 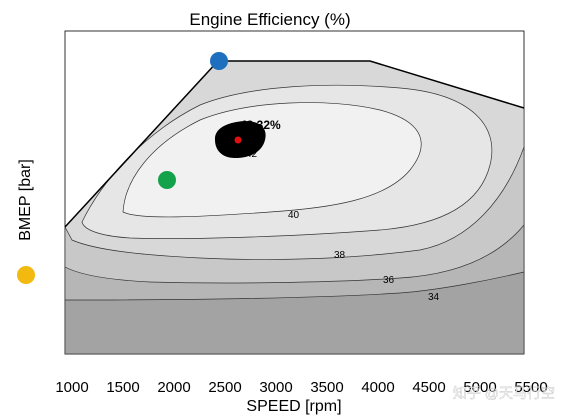 What do you see at coordinates (122, 387) in the screenshot?
I see `x-tick-label: 1500` at bounding box center [122, 387].